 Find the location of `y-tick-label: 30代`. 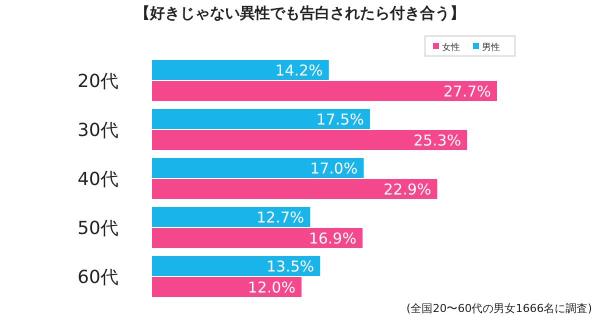

y-tick-label: 30代 is located at coordinates (98, 130).